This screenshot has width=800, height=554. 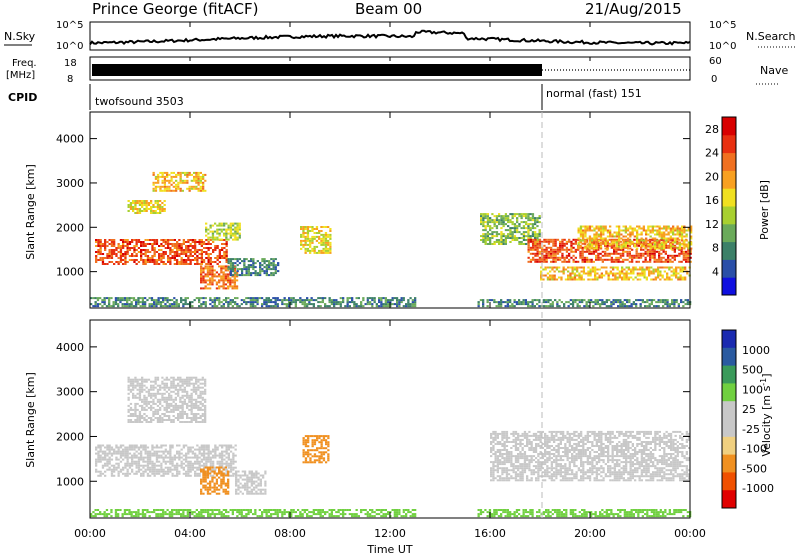 I want to click on date-label: 21/Aug/2015, so click(x=633, y=9).